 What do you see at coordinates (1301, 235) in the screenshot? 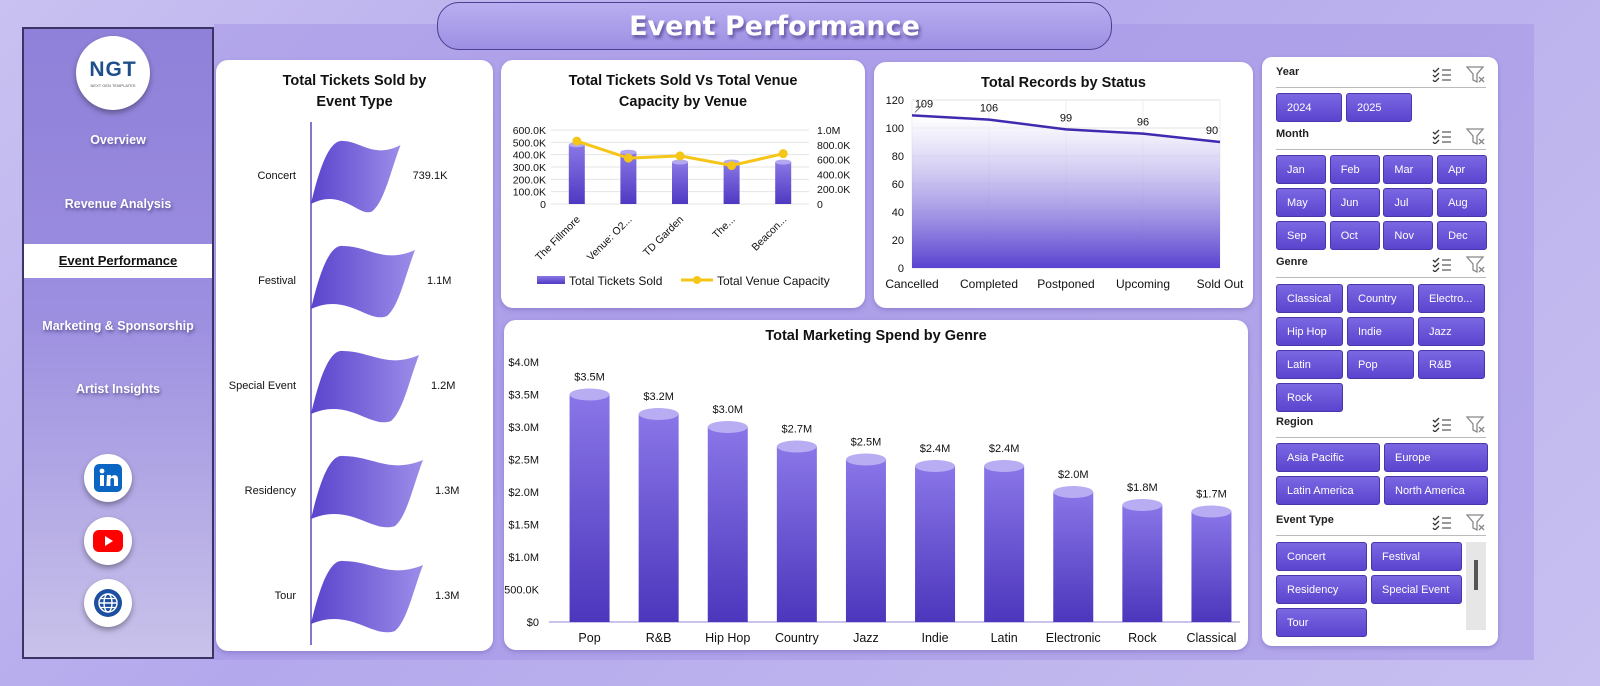
I see `month-slicer-option: Sep` at bounding box center [1301, 235].